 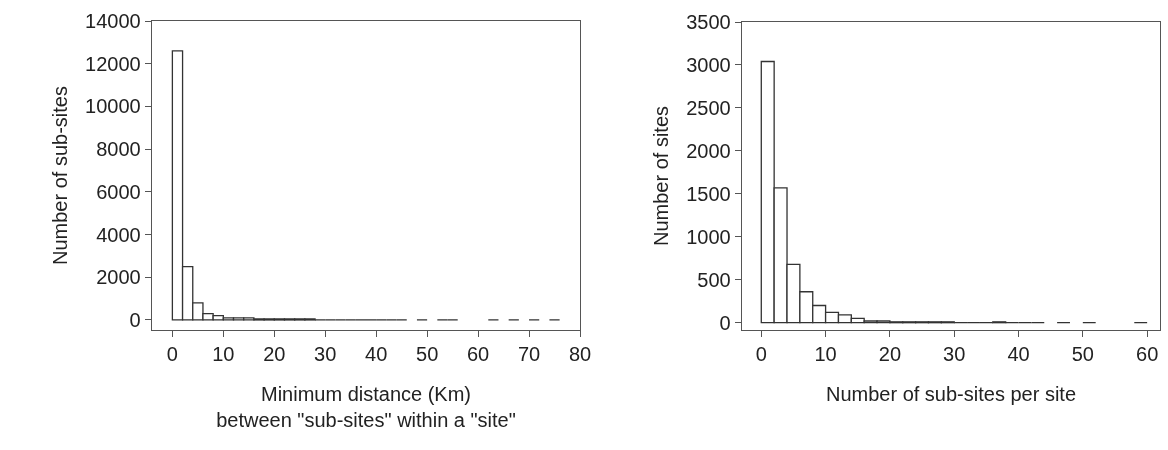 What do you see at coordinates (118, 234) in the screenshot?
I see `y-tick-label: 4000` at bounding box center [118, 234].